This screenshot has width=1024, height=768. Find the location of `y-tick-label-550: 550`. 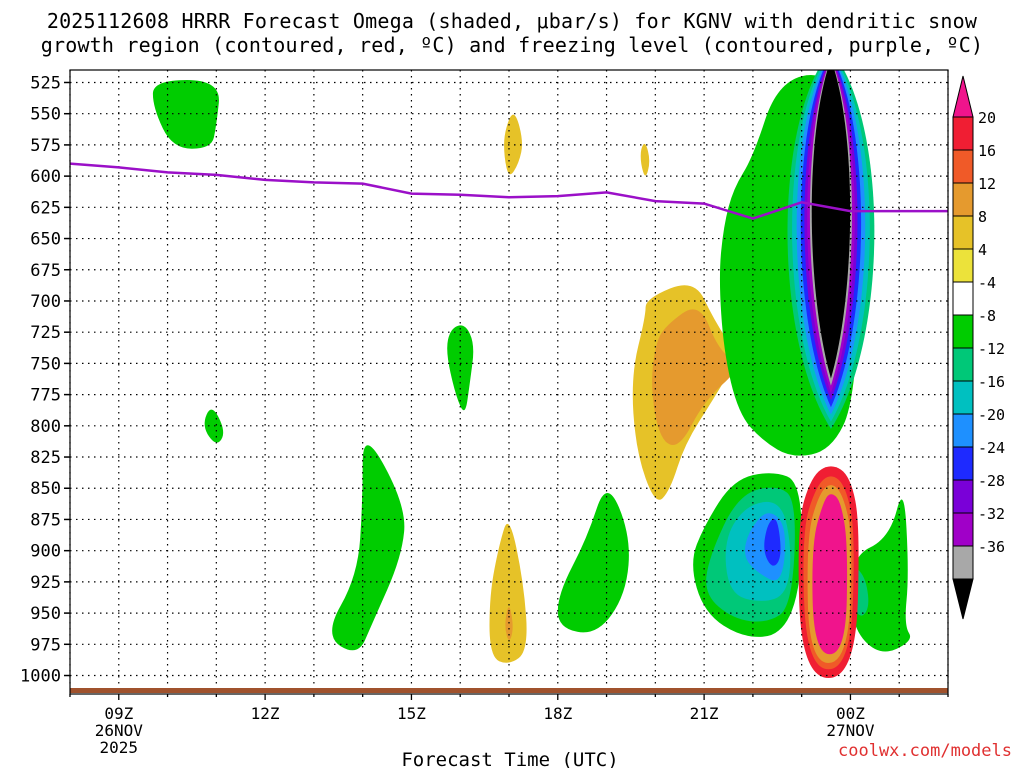

y-tick-label-550: 550 is located at coordinates (45, 115).